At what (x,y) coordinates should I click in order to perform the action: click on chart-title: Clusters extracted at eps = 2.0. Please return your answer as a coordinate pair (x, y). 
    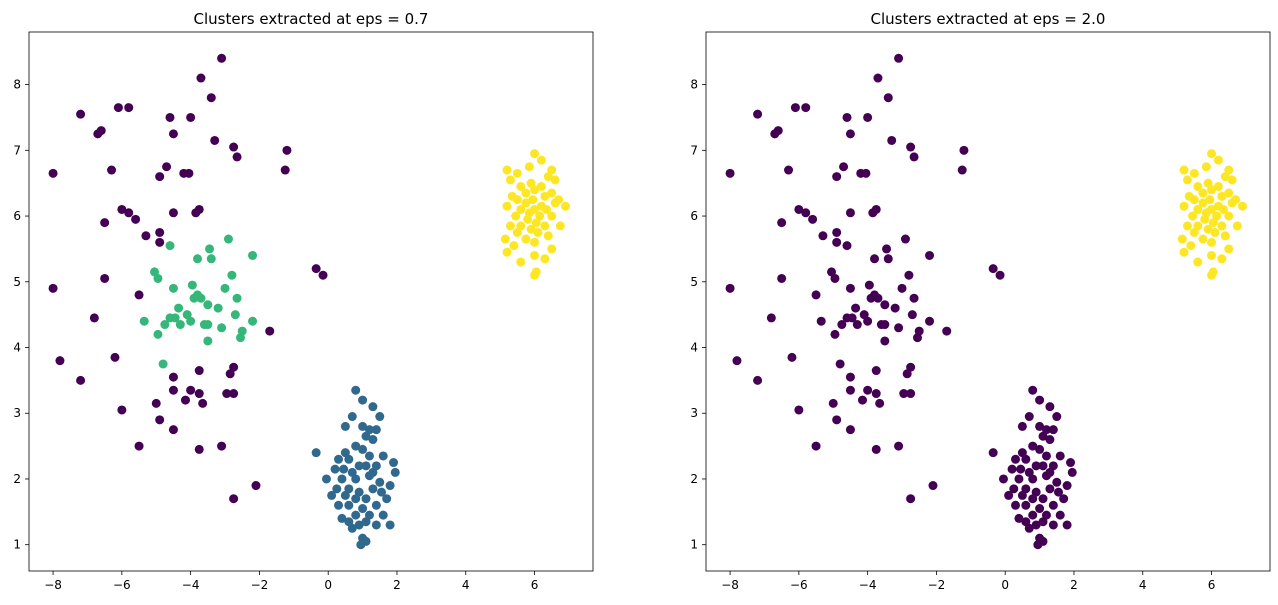
    Looking at the image, I should click on (988, 19).